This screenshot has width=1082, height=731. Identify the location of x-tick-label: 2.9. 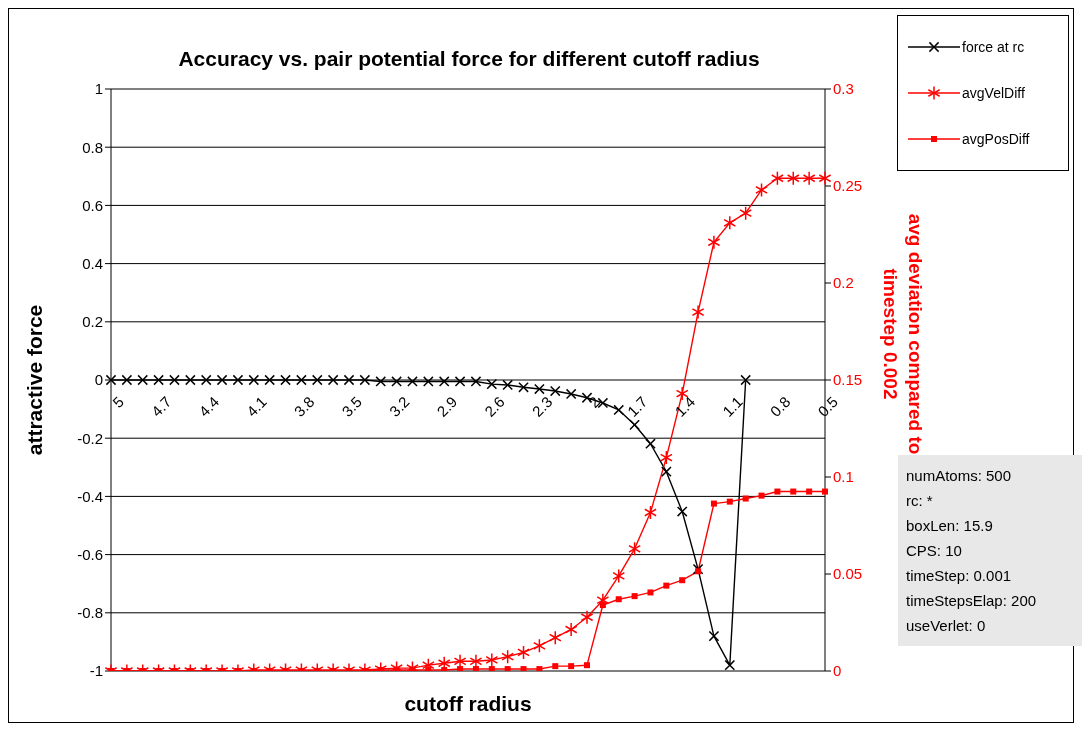
(447, 406).